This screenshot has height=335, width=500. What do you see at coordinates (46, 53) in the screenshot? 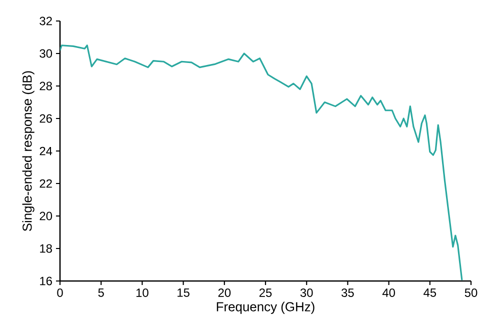
I see `y-tick-label: 30` at bounding box center [46, 53].